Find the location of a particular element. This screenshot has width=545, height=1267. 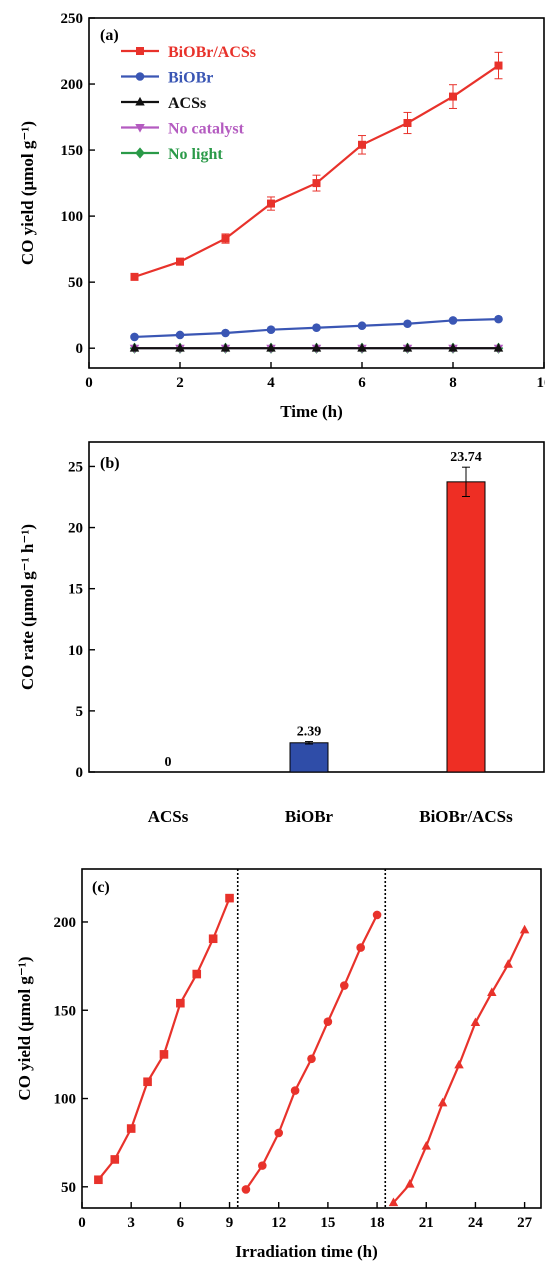

panel-label: (c) is located at coordinates (101, 887).